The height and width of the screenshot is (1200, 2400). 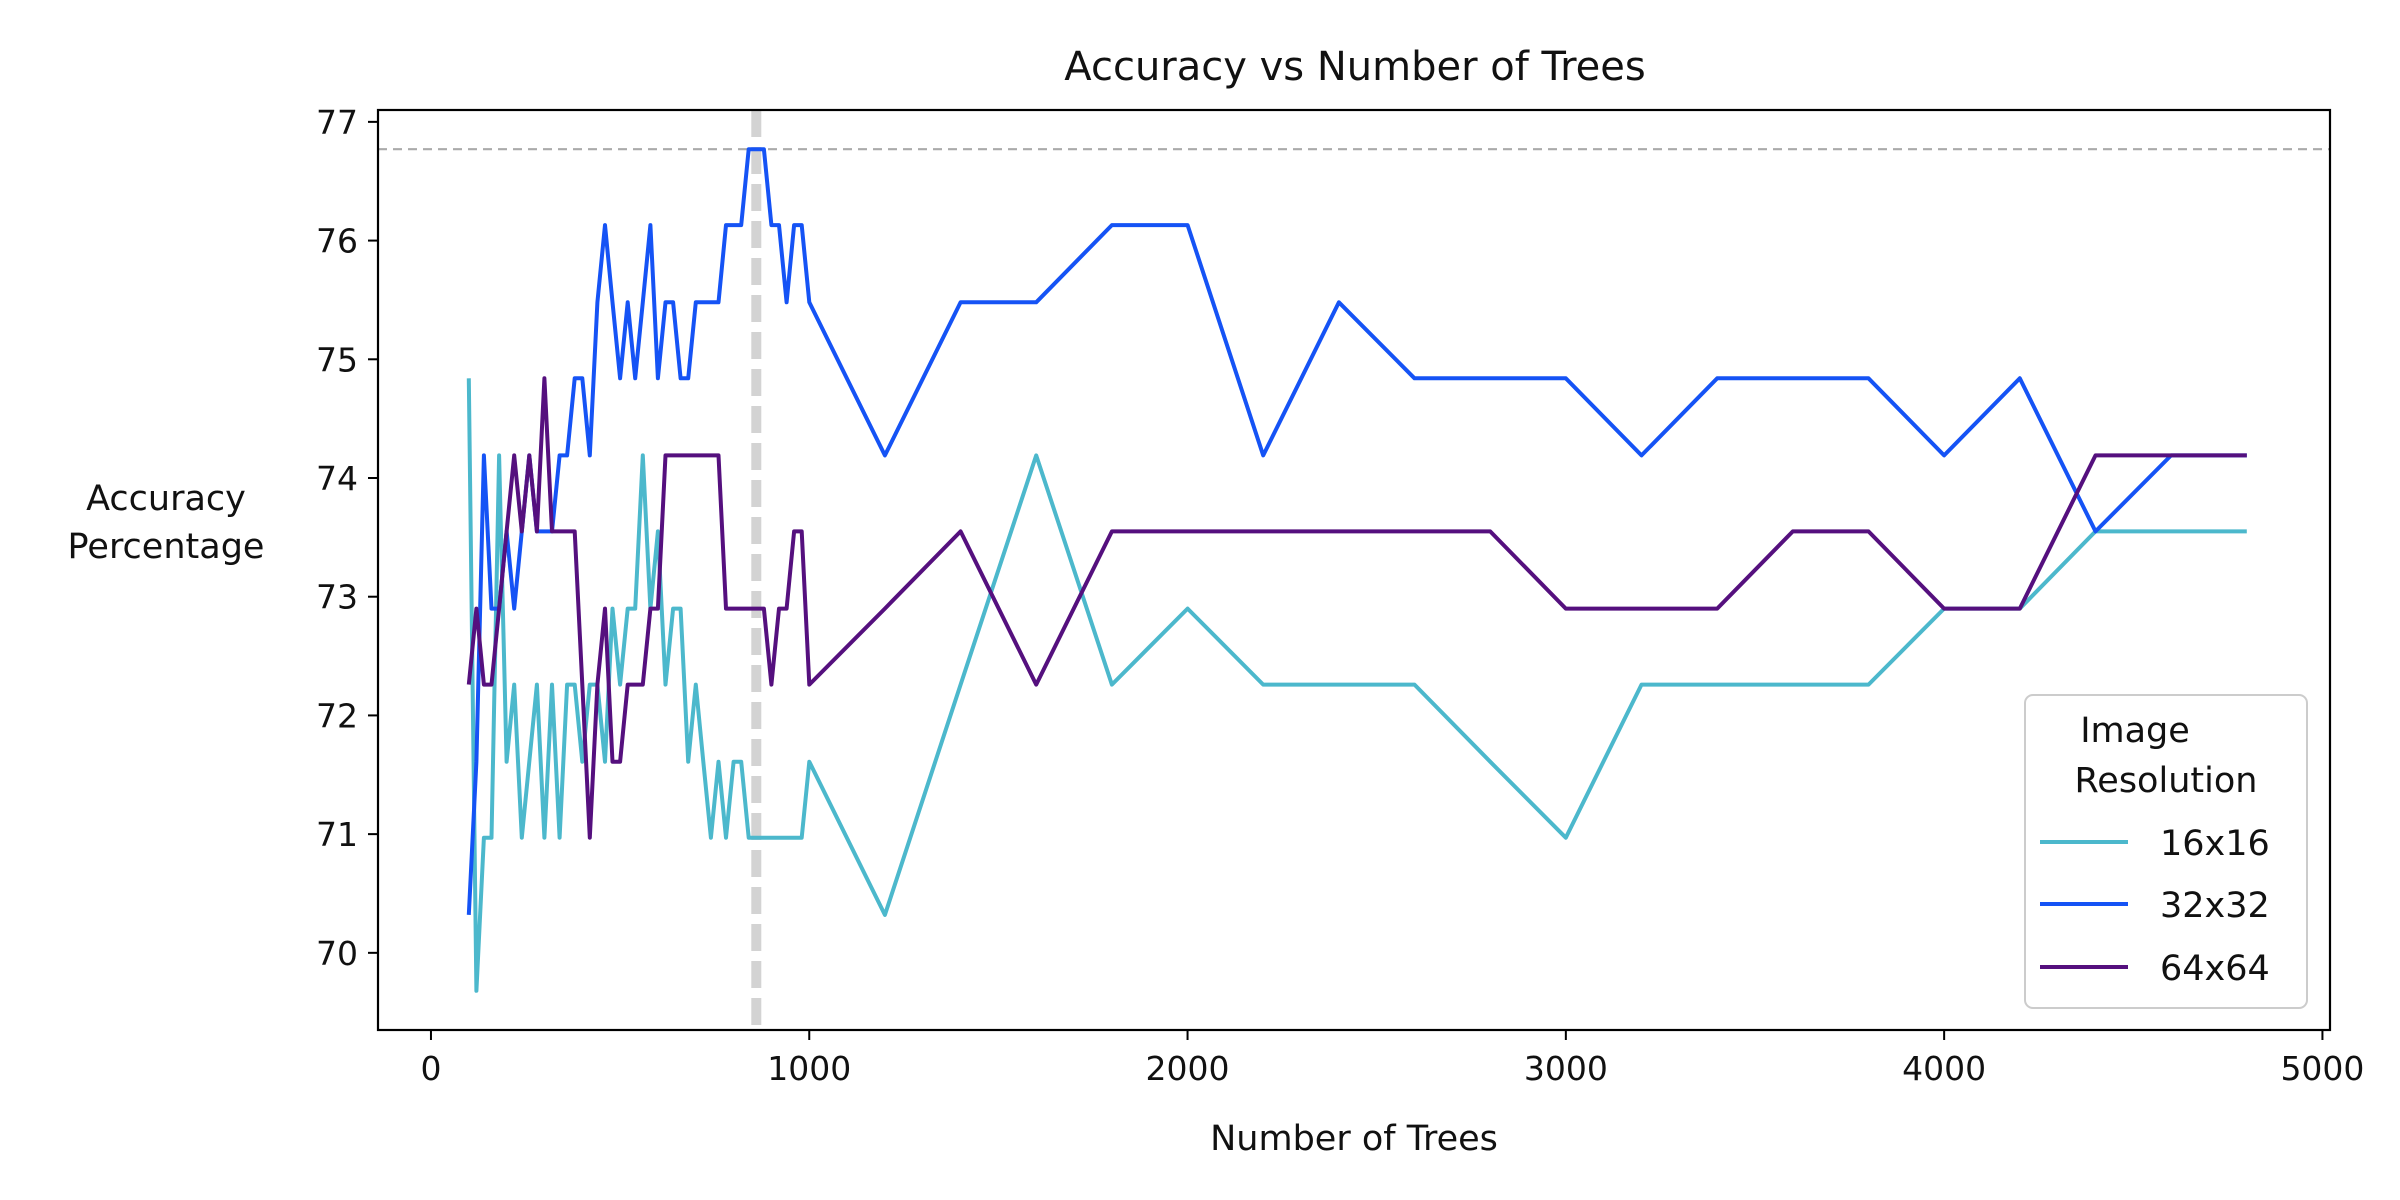 What do you see at coordinates (2215, 969) in the screenshot?
I see `legend-label-64x64: 64x64` at bounding box center [2215, 969].